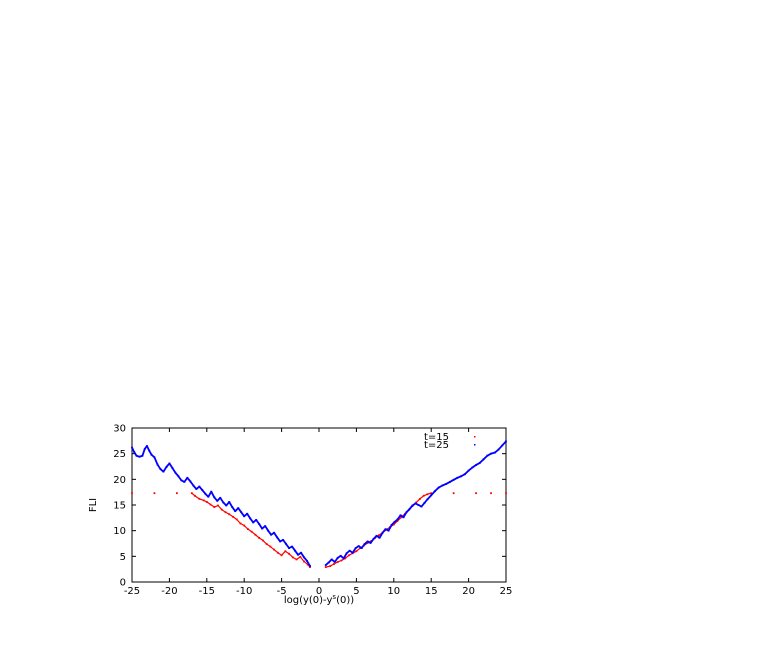  What do you see at coordinates (334, 597) in the screenshot?
I see `x-axis-title-sup: s` at bounding box center [334, 597].